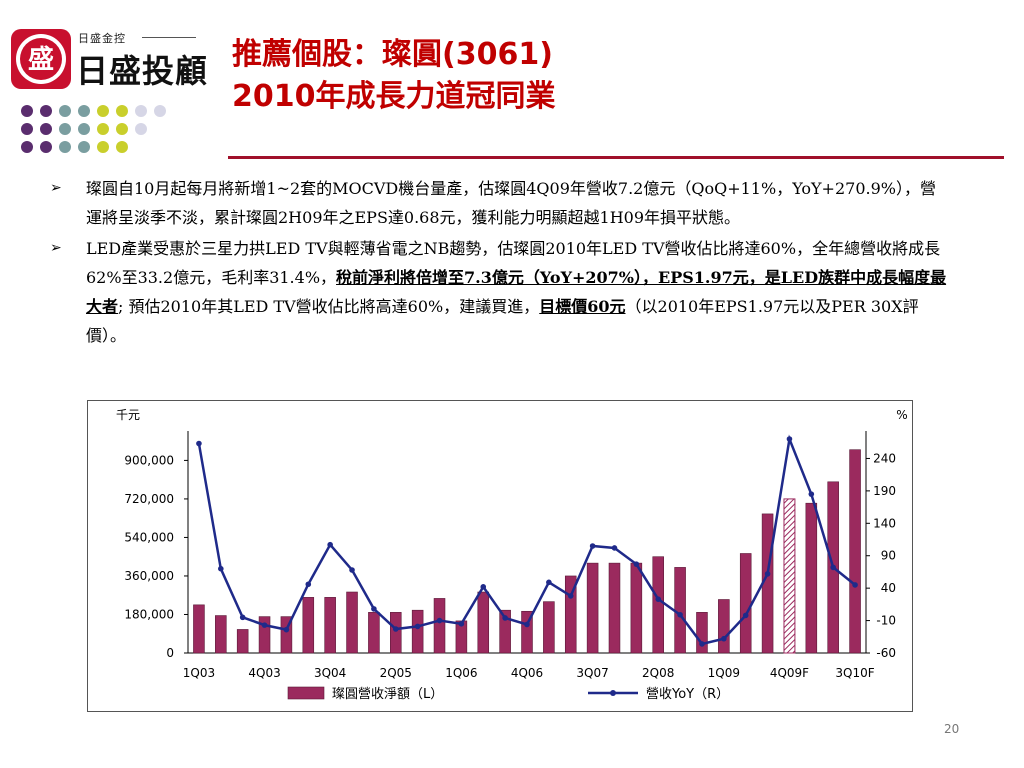 This screenshot has width=1024, height=768. I want to click on legend-line-label: 營收YoY（R）, so click(687, 694).